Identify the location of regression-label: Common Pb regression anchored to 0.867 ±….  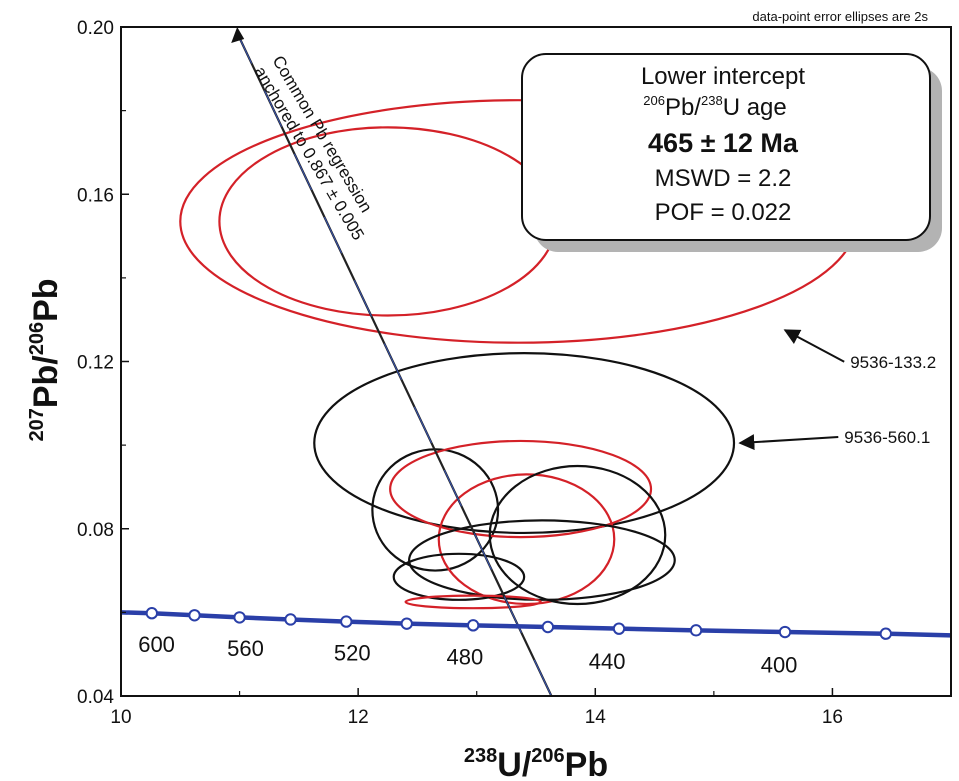
(312, 147).